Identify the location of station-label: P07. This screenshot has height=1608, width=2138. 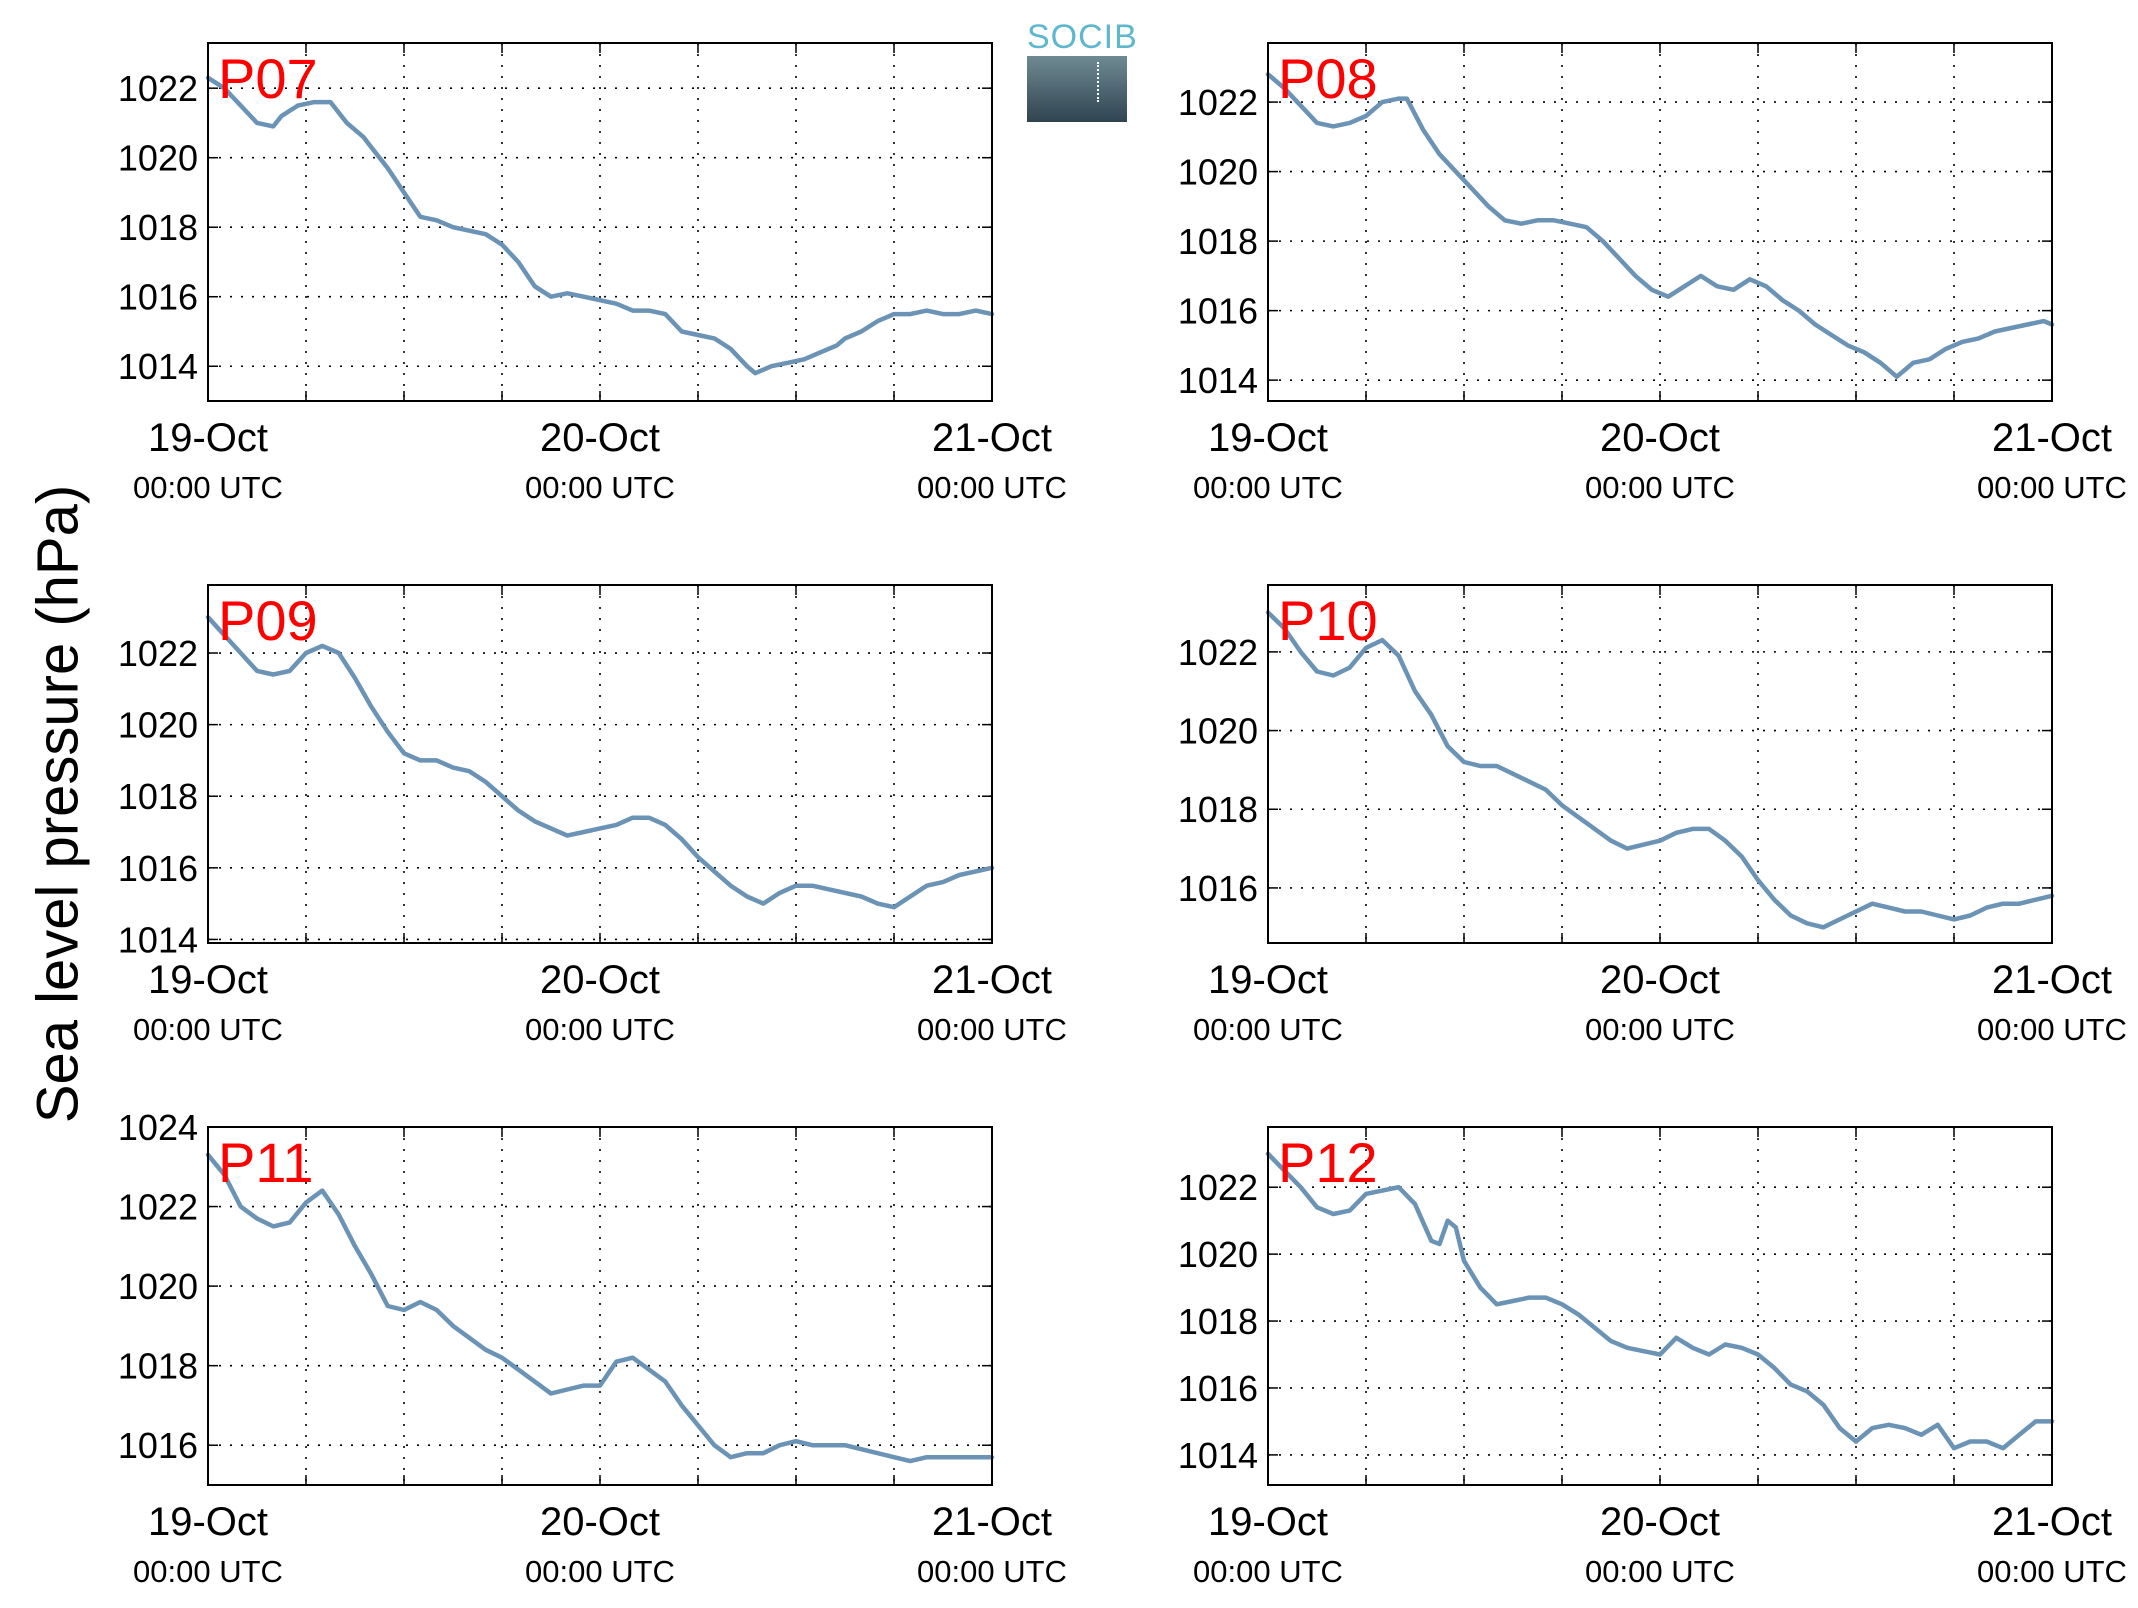
(268, 78).